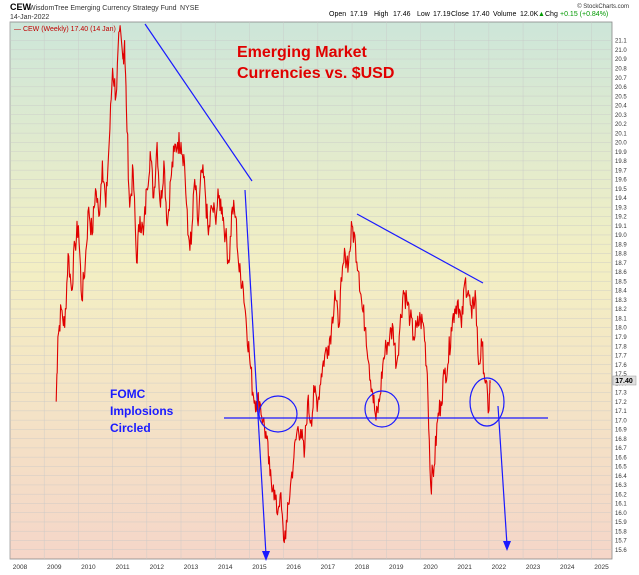 The width and height of the screenshot is (639, 575). I want to click on annotation-title-line1: Emerging Market, so click(302, 52).